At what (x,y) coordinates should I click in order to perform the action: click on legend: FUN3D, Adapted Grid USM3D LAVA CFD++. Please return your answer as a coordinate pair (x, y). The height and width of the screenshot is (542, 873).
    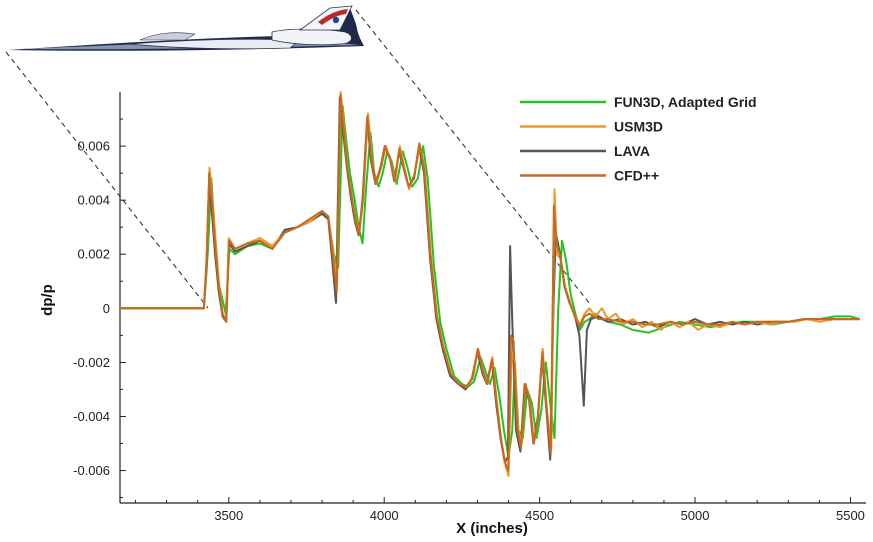
    Looking at the image, I should click on (638, 139).